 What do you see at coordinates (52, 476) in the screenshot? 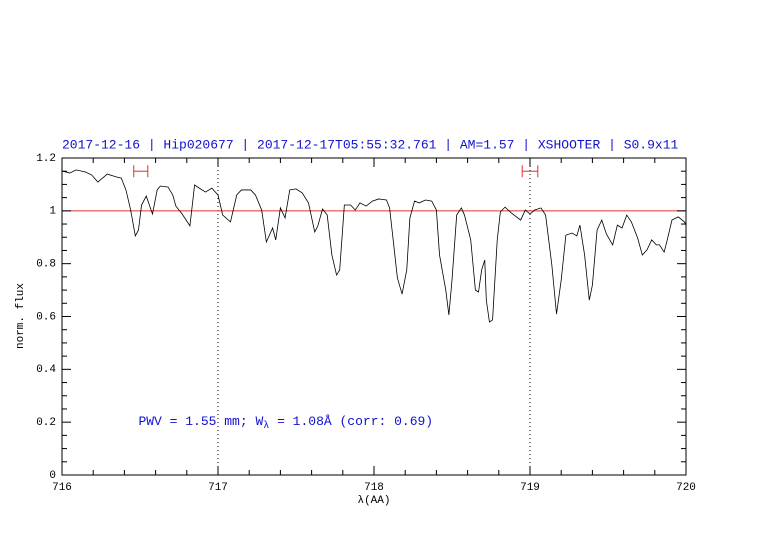
I see `y-tick-label: 0` at bounding box center [52, 476].